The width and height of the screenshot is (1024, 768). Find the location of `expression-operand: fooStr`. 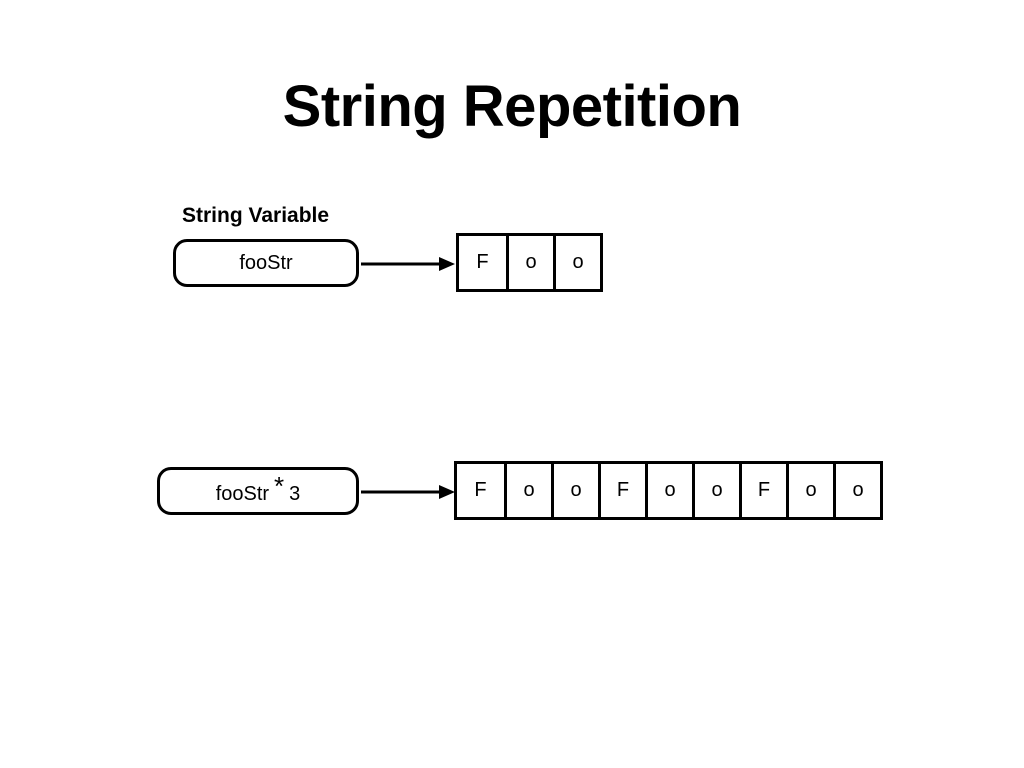

expression-operand: fooStr is located at coordinates (242, 494).